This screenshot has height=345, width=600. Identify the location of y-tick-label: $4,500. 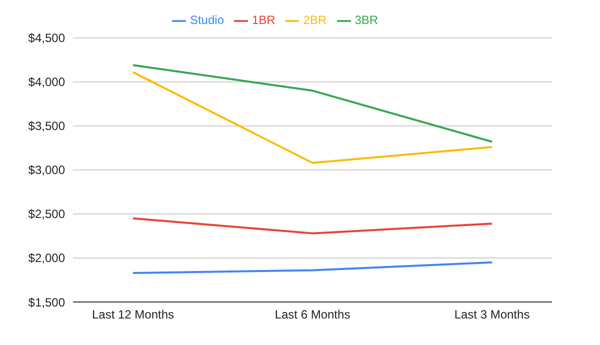
(47, 38).